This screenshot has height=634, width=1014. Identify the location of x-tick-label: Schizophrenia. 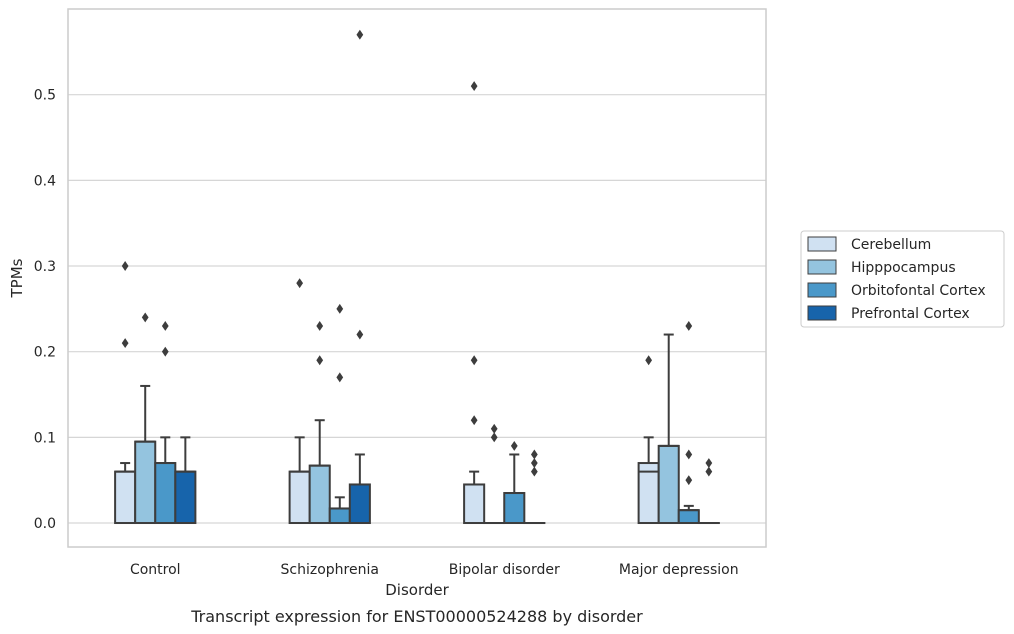
(330, 570).